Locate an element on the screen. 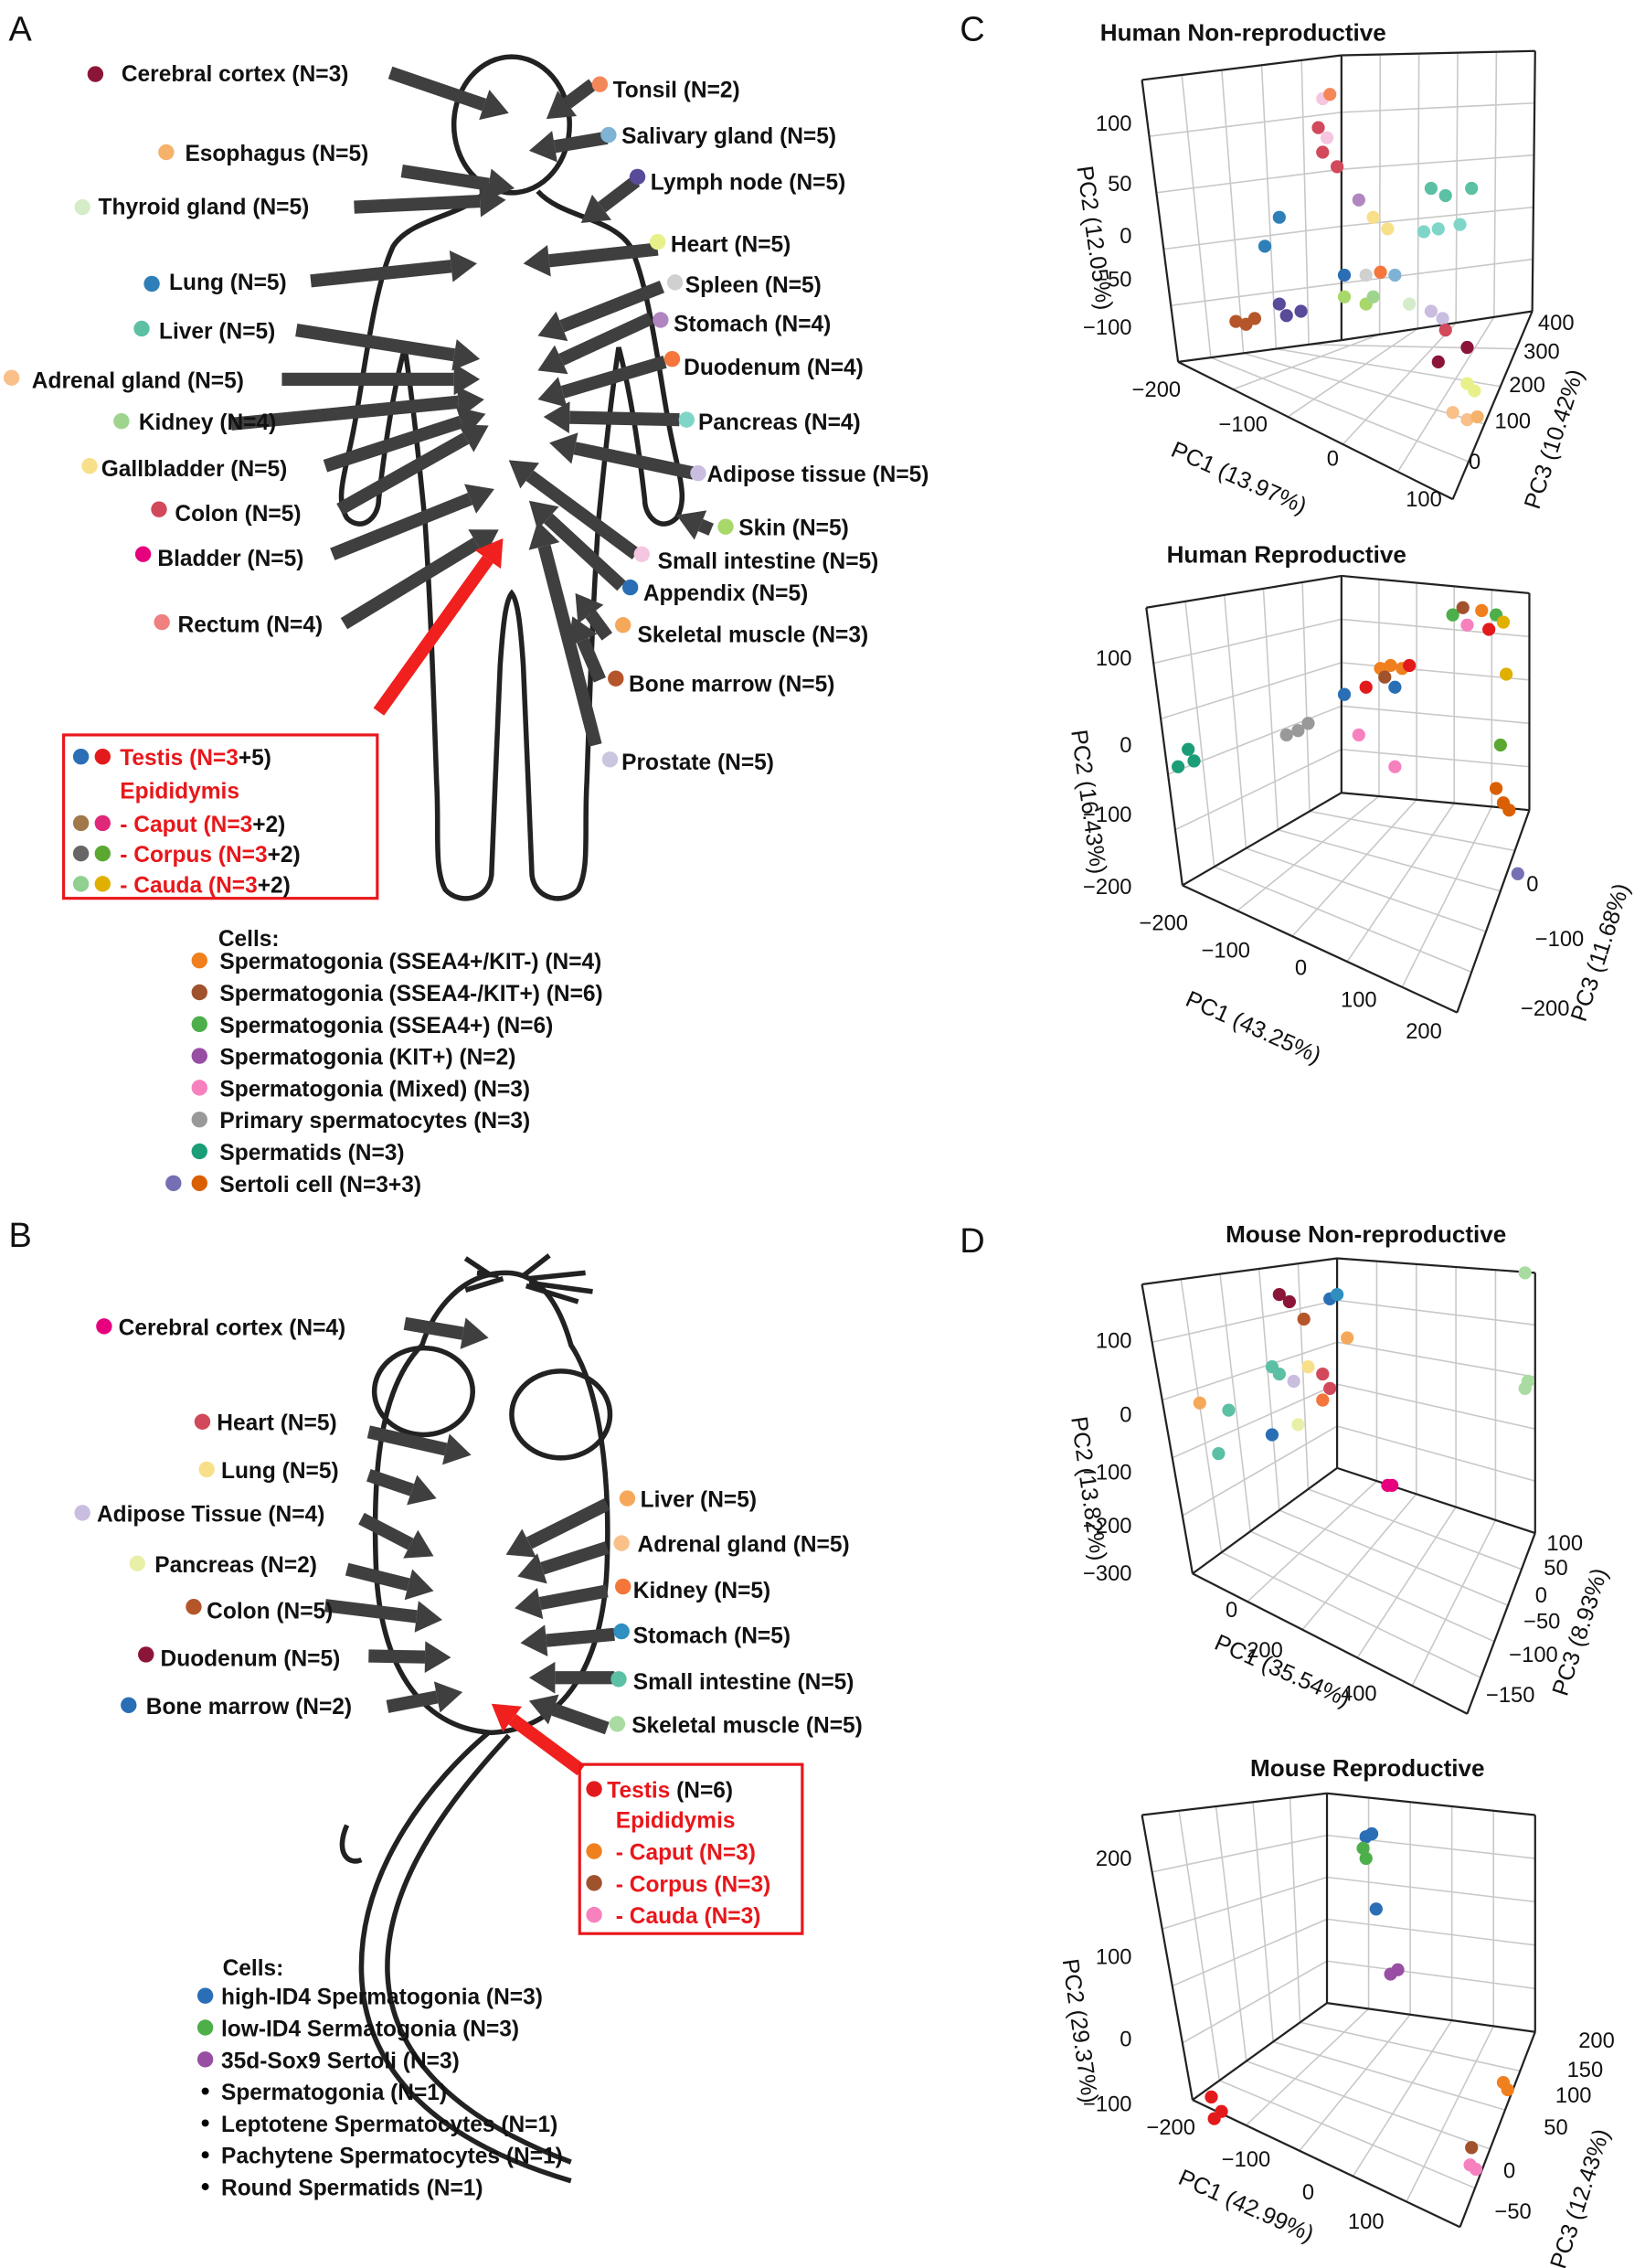 This screenshot has width=1645, height=2268. organ-label: Rectum (N=4) is located at coordinates (251, 625).